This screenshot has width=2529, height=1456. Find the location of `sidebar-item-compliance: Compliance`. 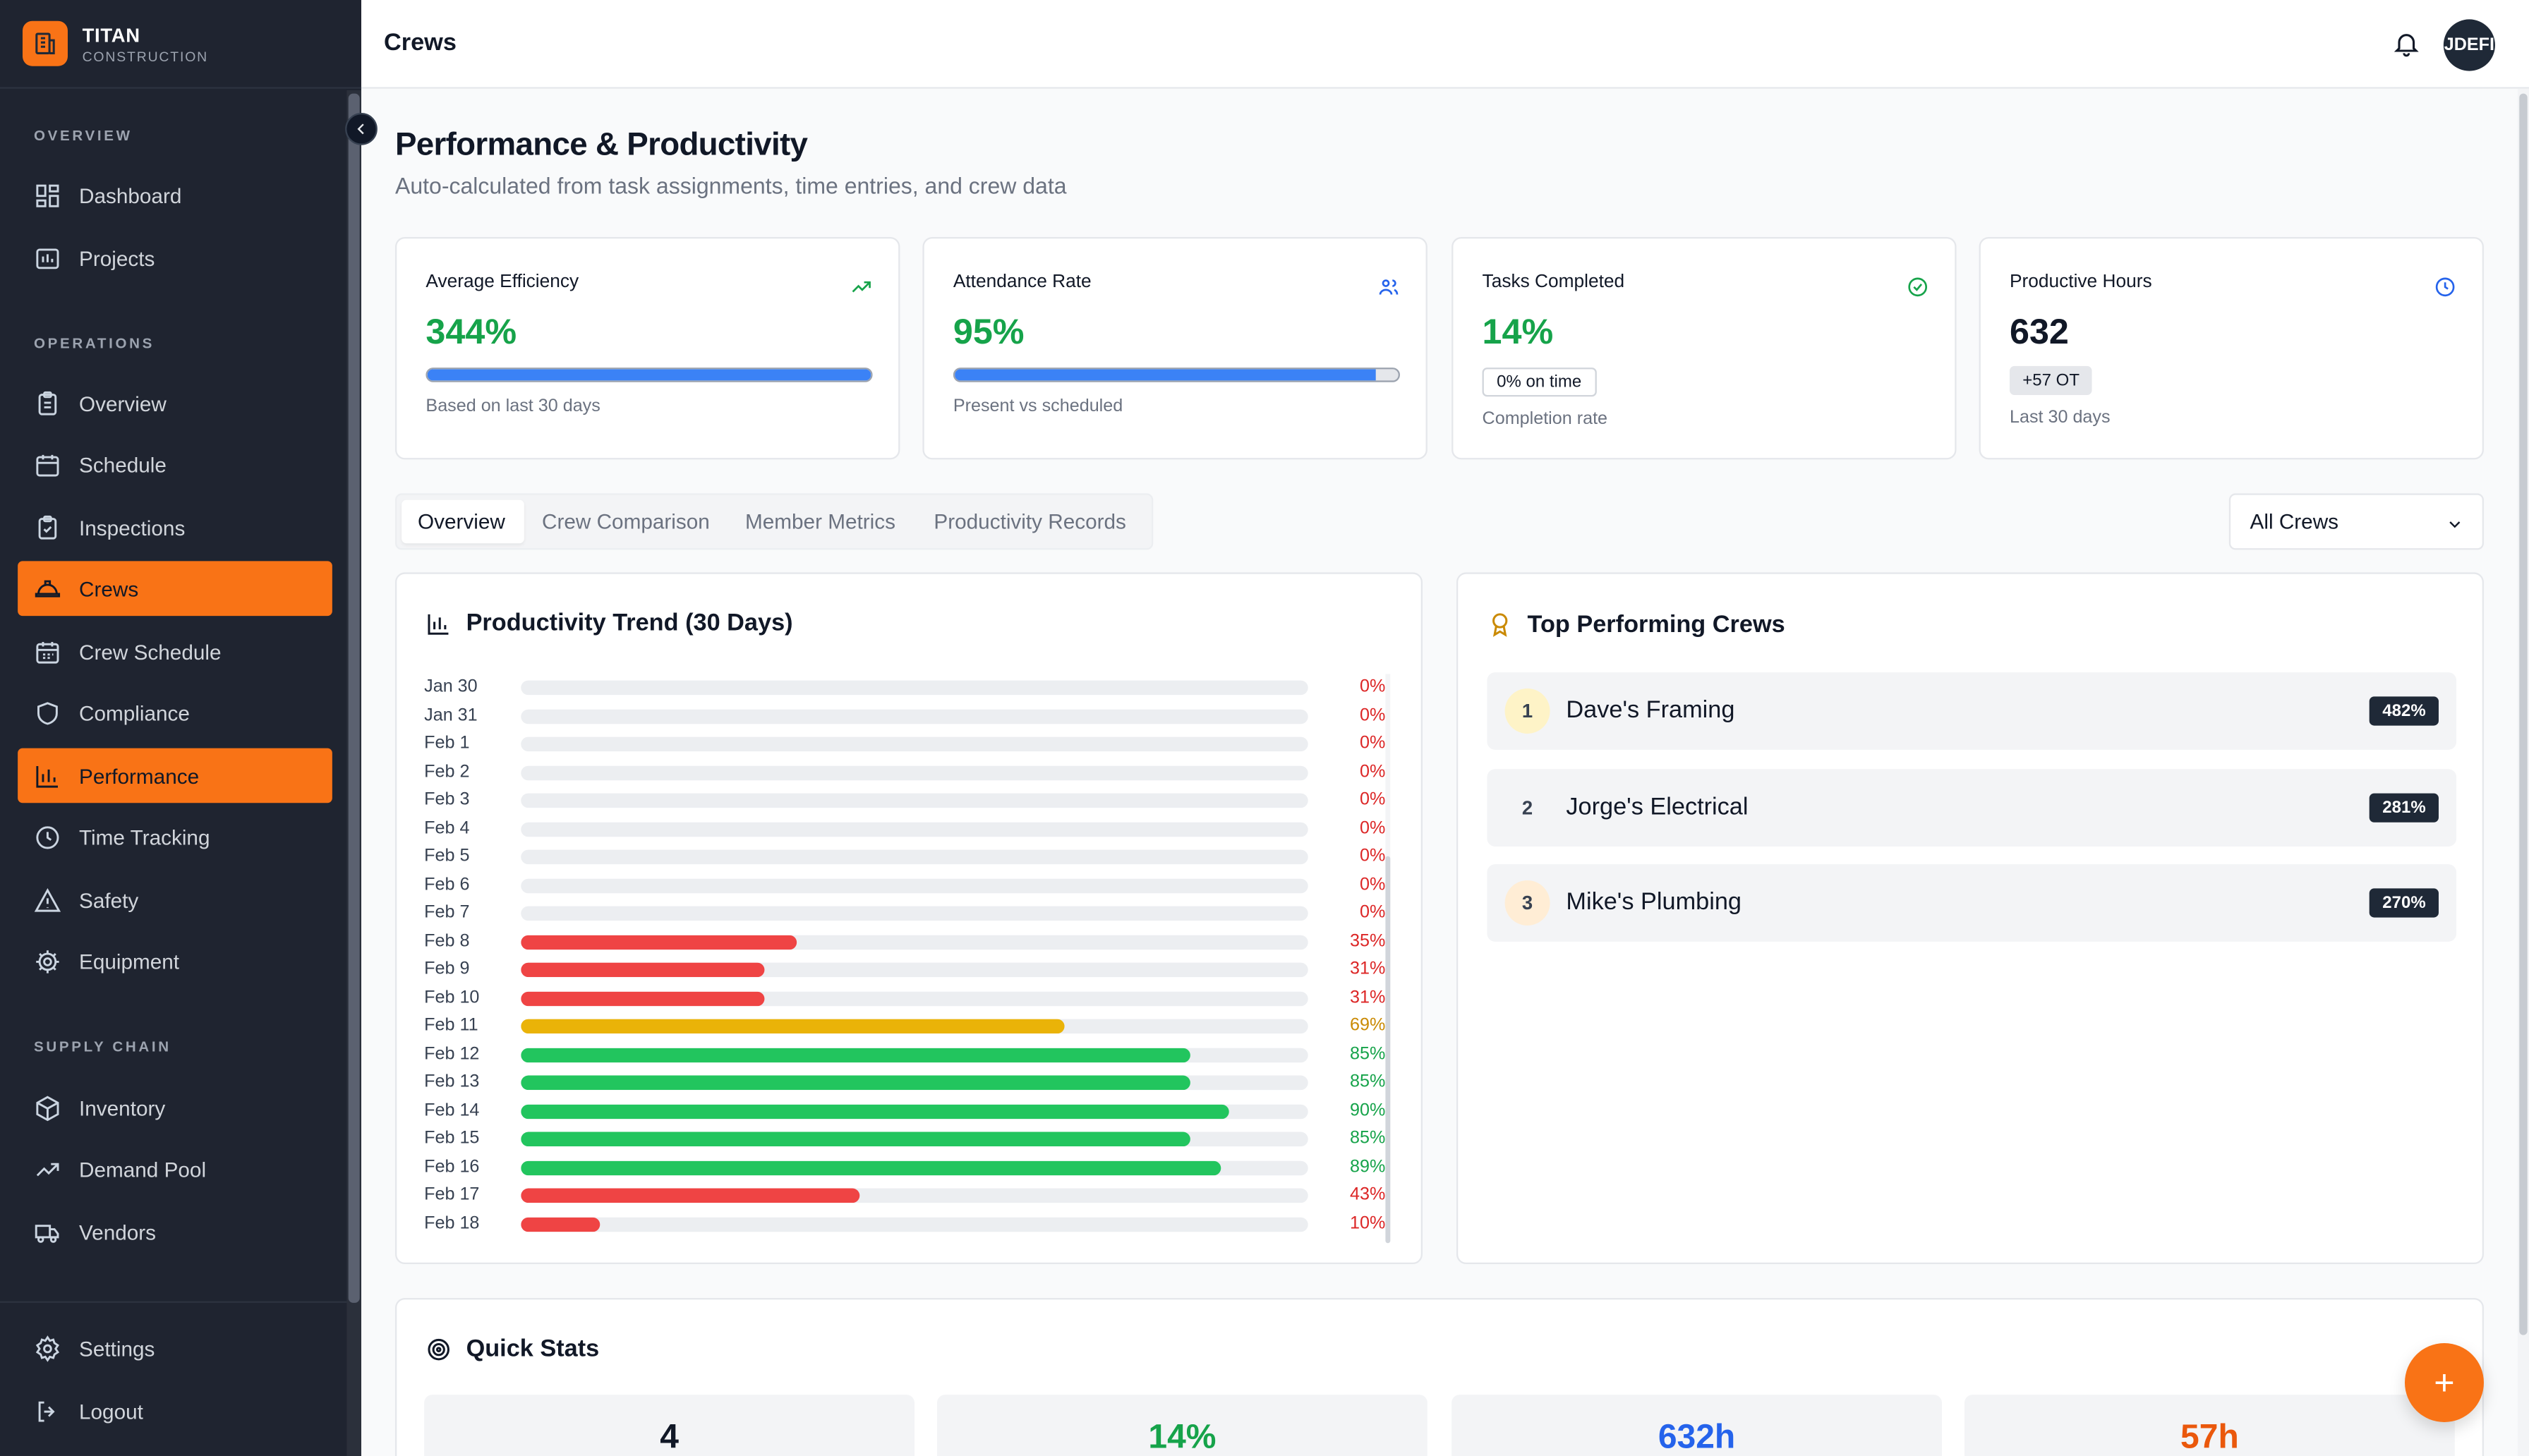

sidebar-item-compliance: Compliance is located at coordinates (175, 713).